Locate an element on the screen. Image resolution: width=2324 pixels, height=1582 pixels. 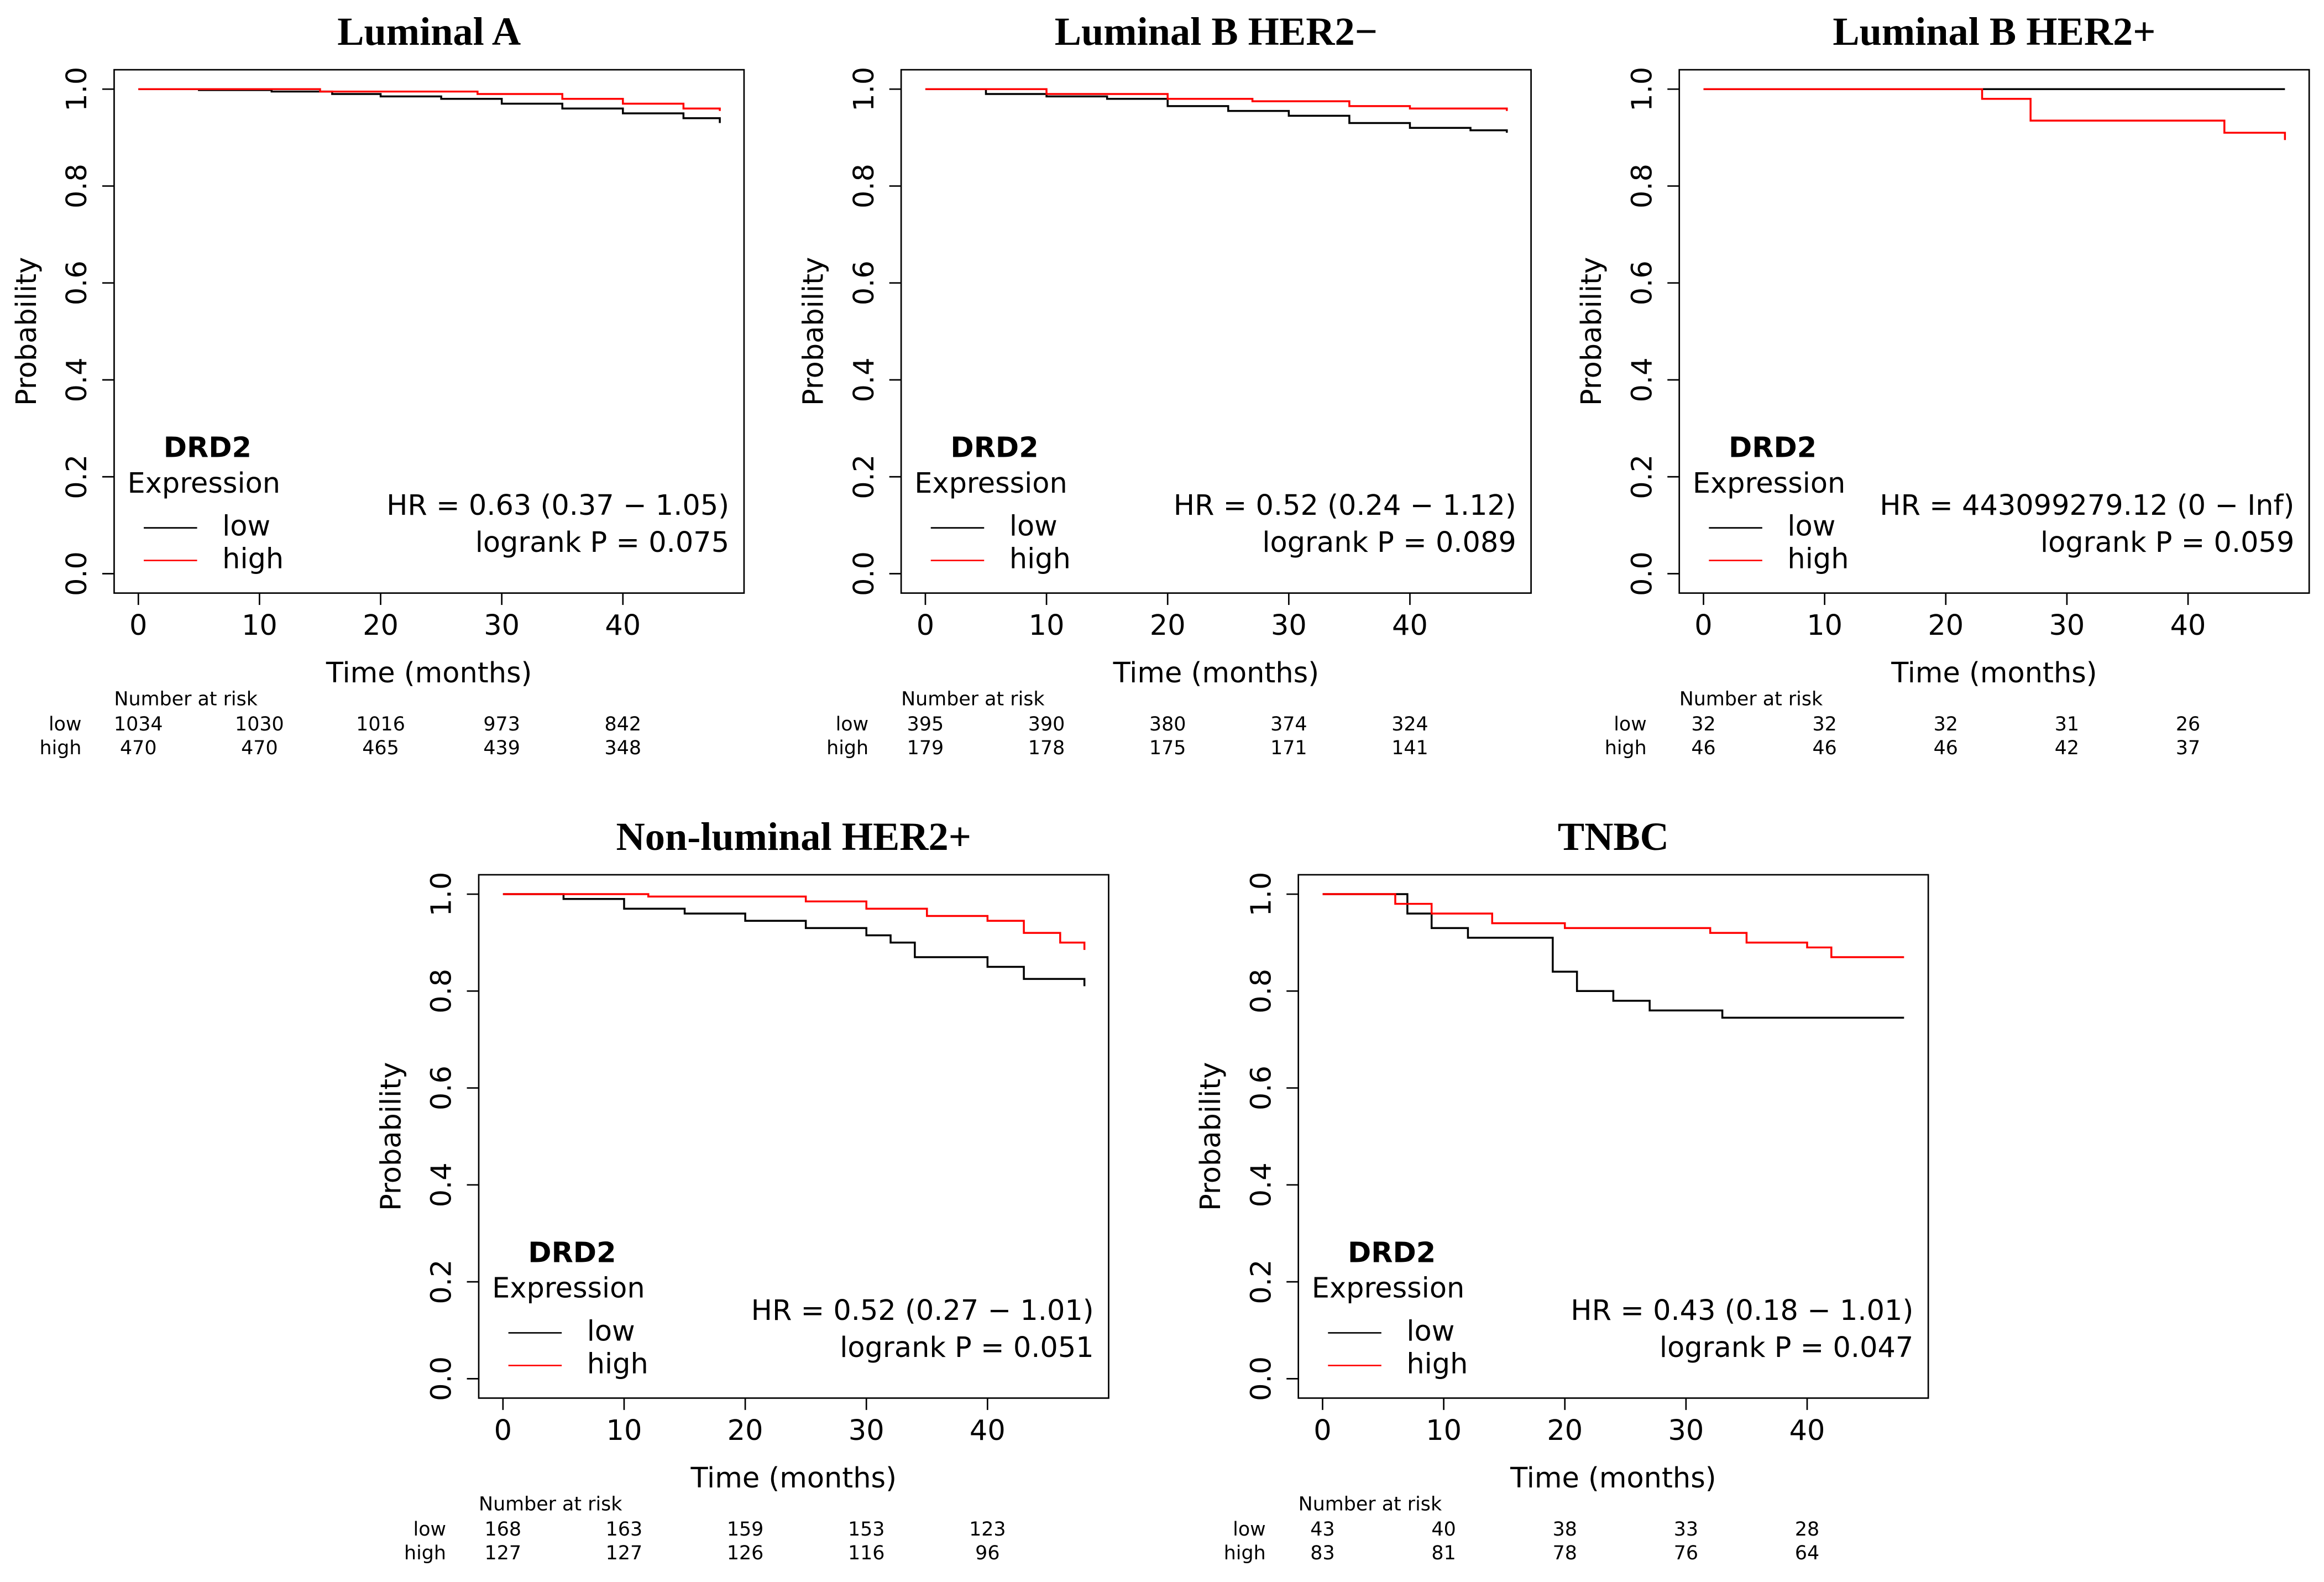
annotation: HR = 0.52 (0.24 − 1.12) is located at coordinates (1345, 506).